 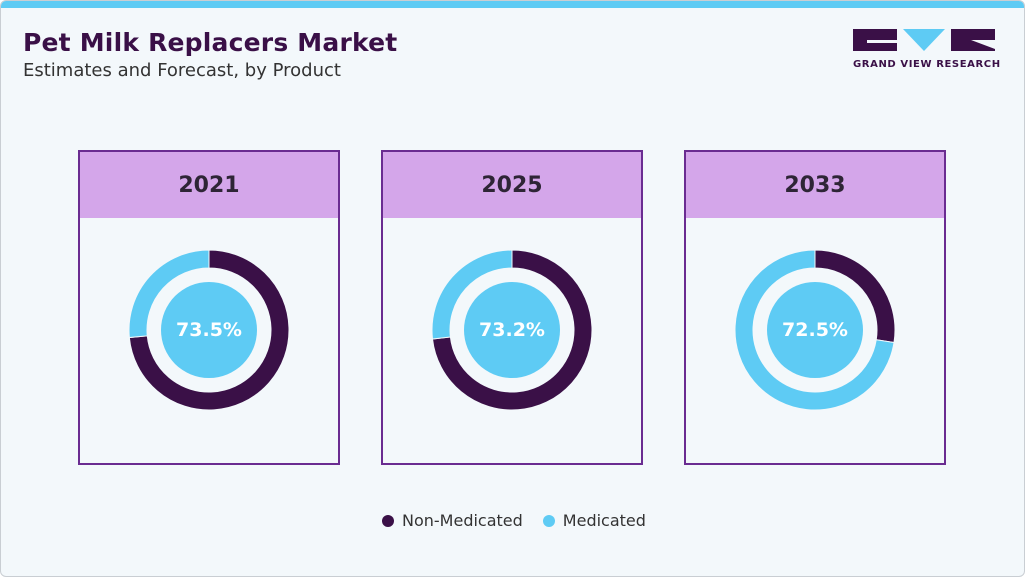 What do you see at coordinates (927, 64) in the screenshot?
I see `logo-text: GRAND VIEW RESEARCH` at bounding box center [927, 64].